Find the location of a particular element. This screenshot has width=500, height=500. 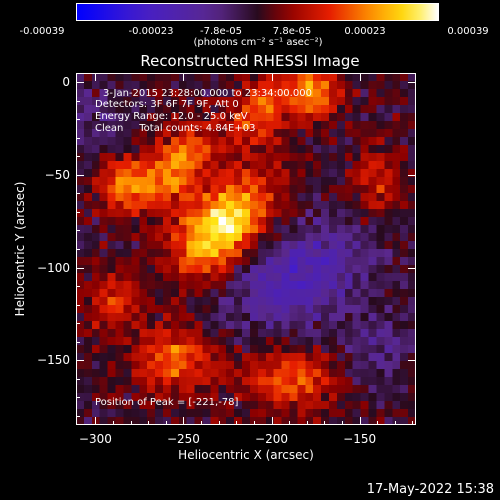

chart-title: Reconstructed RHESSI Image is located at coordinates (250, 61).